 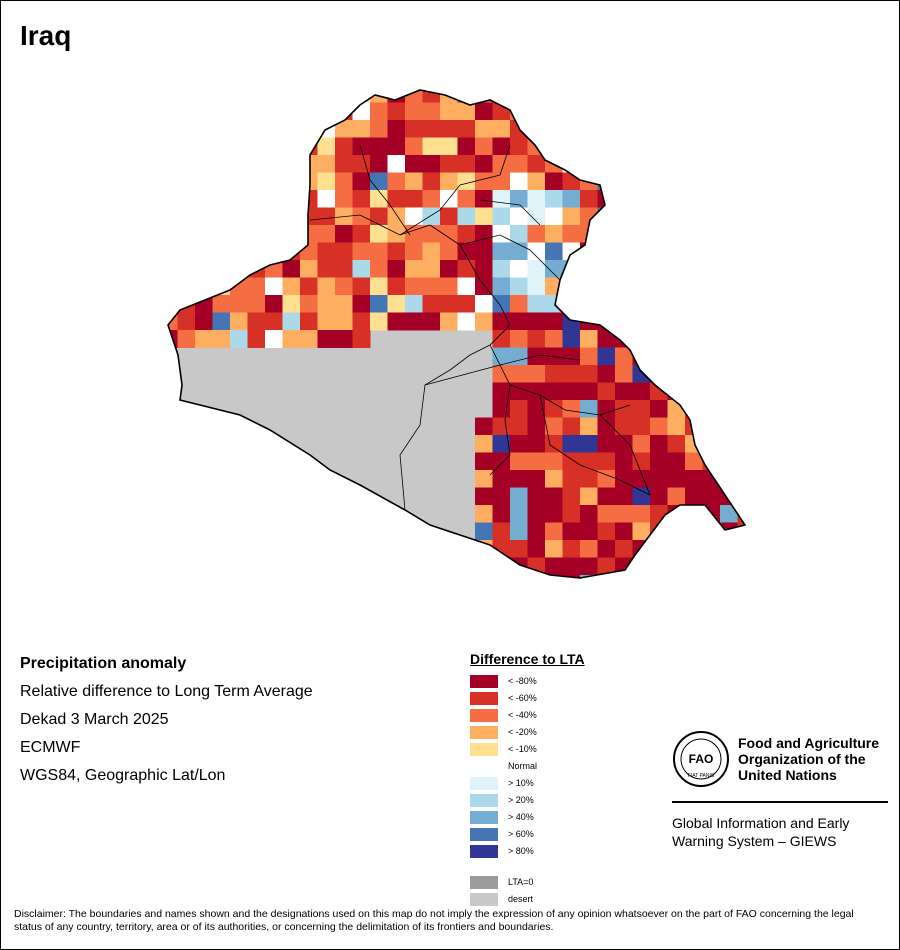 I want to click on fao-name-line: United Nations, so click(x=787, y=775).